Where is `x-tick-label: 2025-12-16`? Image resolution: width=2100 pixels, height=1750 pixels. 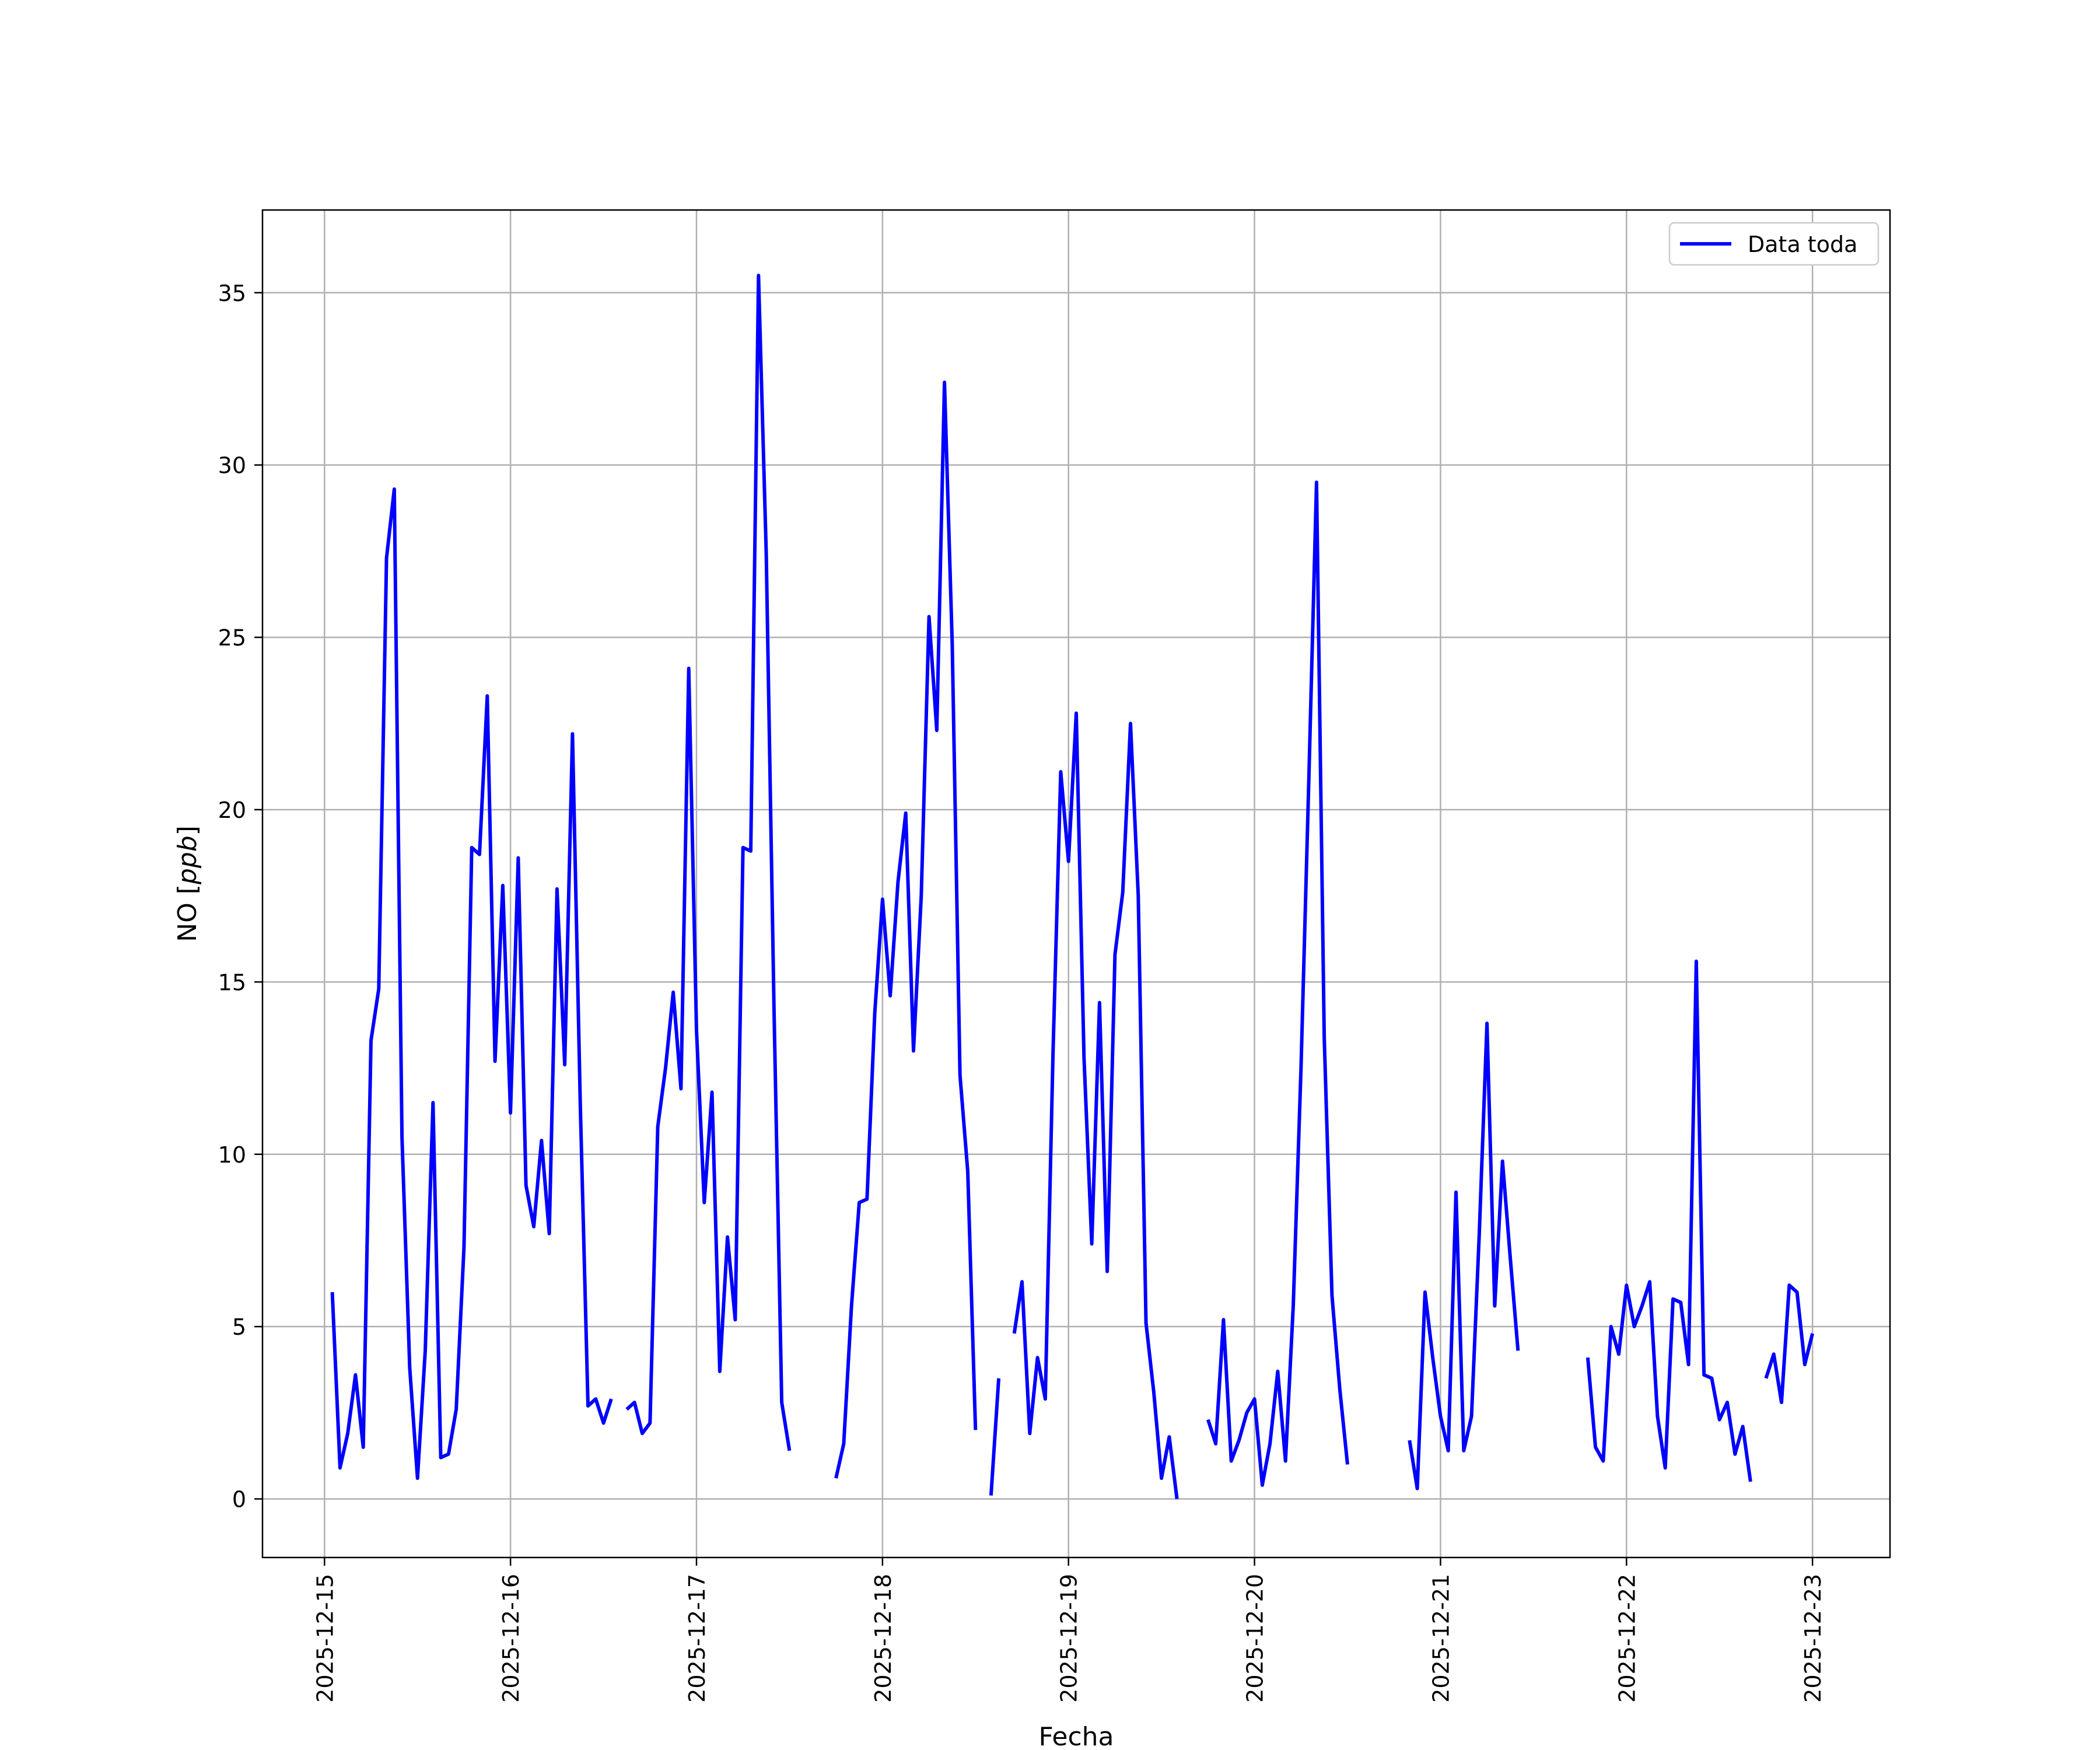
x-tick-label: 2025-12-16 is located at coordinates (511, 1638).